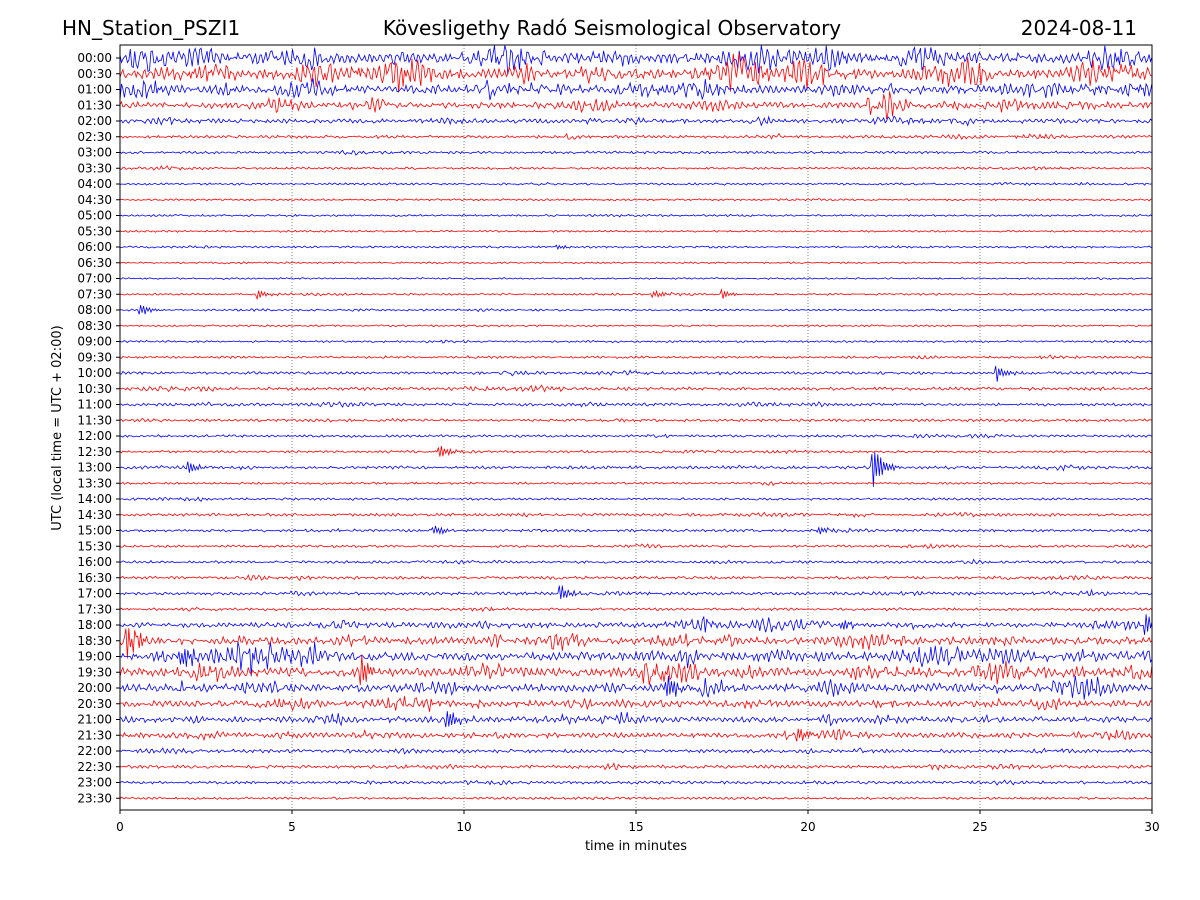 This screenshot has width=1200, height=900. I want to click on y-tick-label: 04:30, so click(94, 200).